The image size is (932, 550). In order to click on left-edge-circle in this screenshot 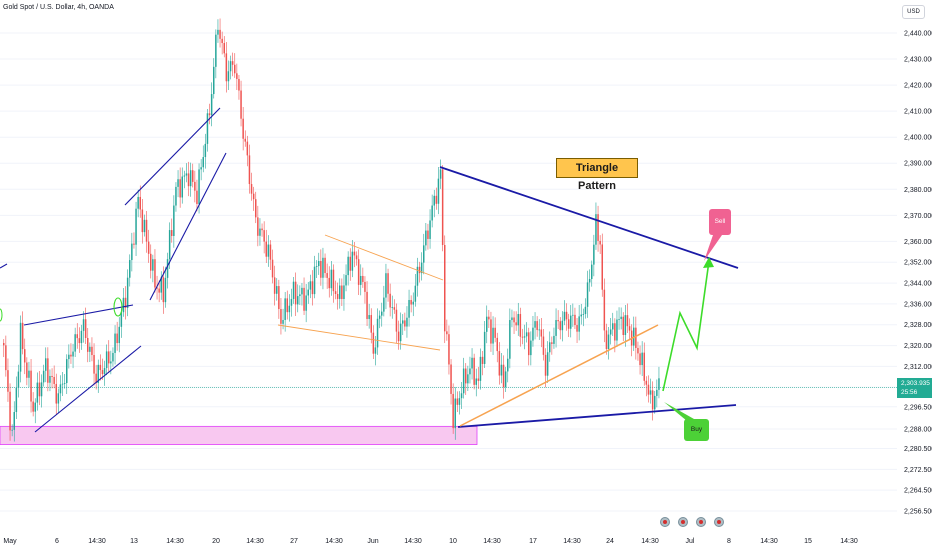, I will do `click(1, 315)`.